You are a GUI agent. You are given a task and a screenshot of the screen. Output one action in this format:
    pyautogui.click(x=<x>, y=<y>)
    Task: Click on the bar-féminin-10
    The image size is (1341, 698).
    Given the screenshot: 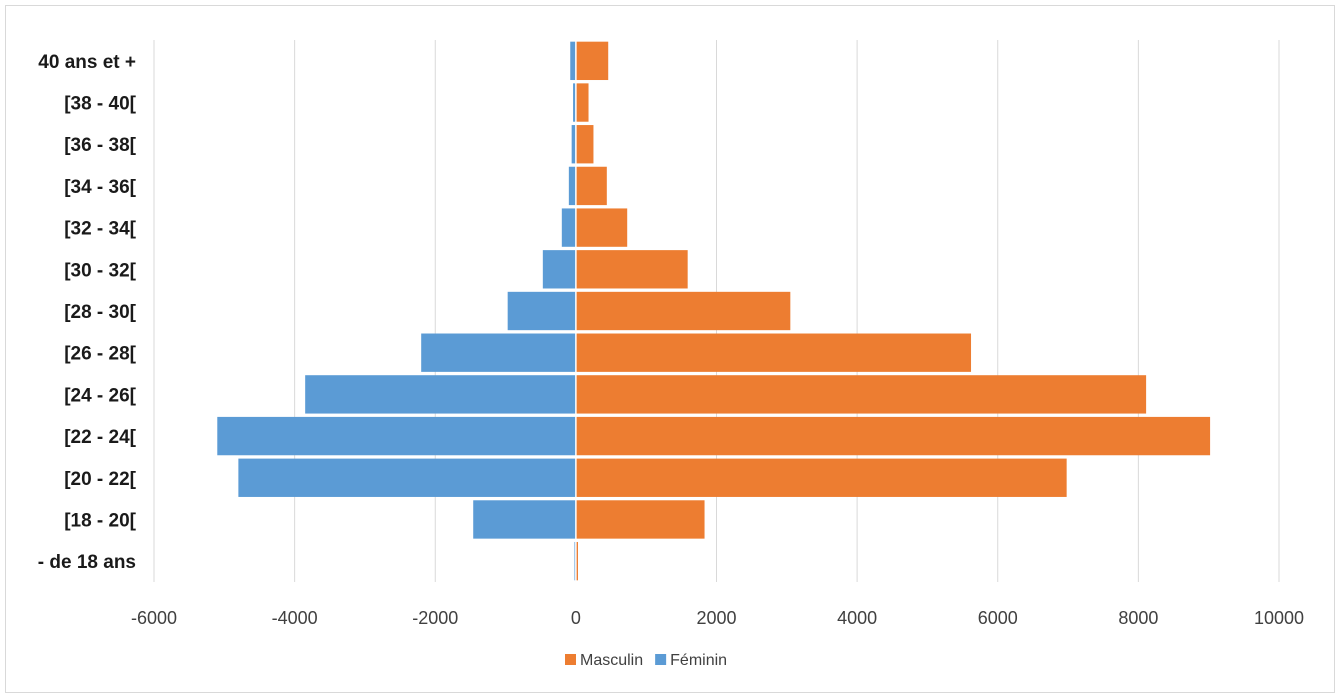 What is the action you would take?
    pyautogui.click(x=573, y=144)
    